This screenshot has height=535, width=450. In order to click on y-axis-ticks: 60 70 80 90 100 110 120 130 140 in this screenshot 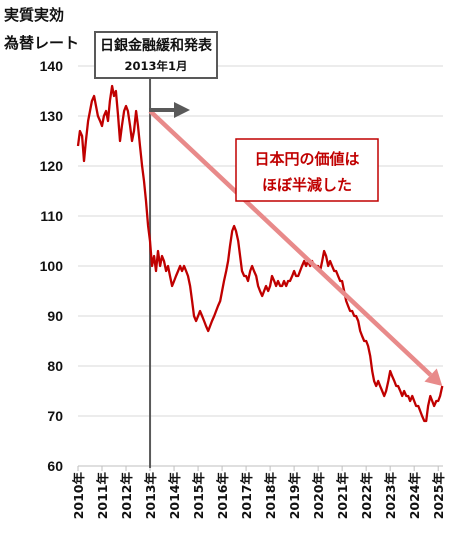, I will do `click(52, 266)`.